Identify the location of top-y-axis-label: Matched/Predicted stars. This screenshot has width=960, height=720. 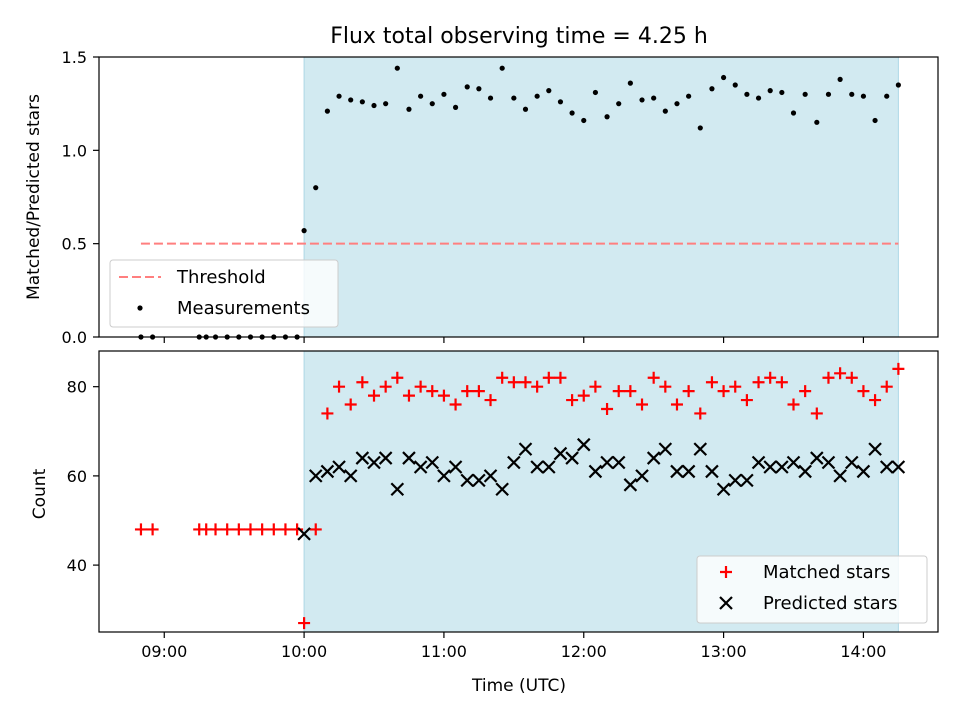
(34, 197).